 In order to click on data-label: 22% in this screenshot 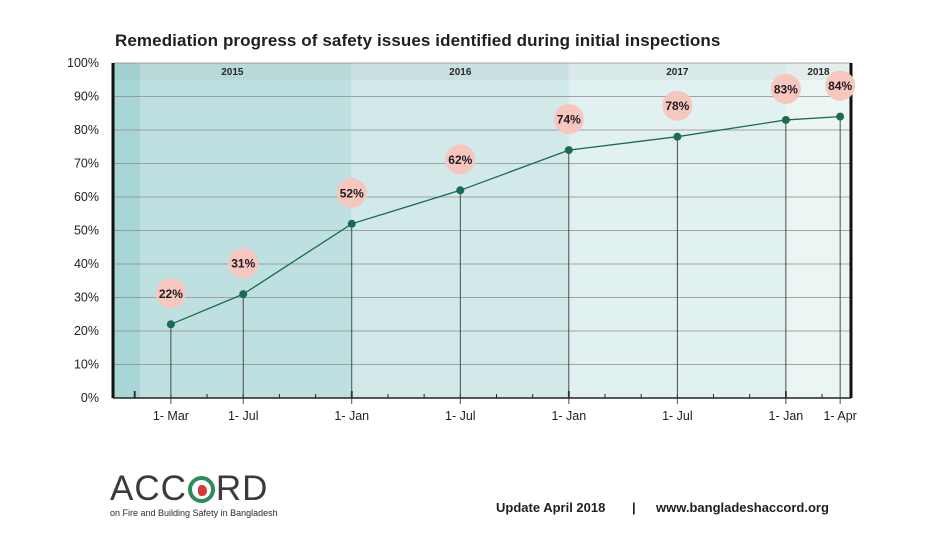, I will do `click(171, 294)`.